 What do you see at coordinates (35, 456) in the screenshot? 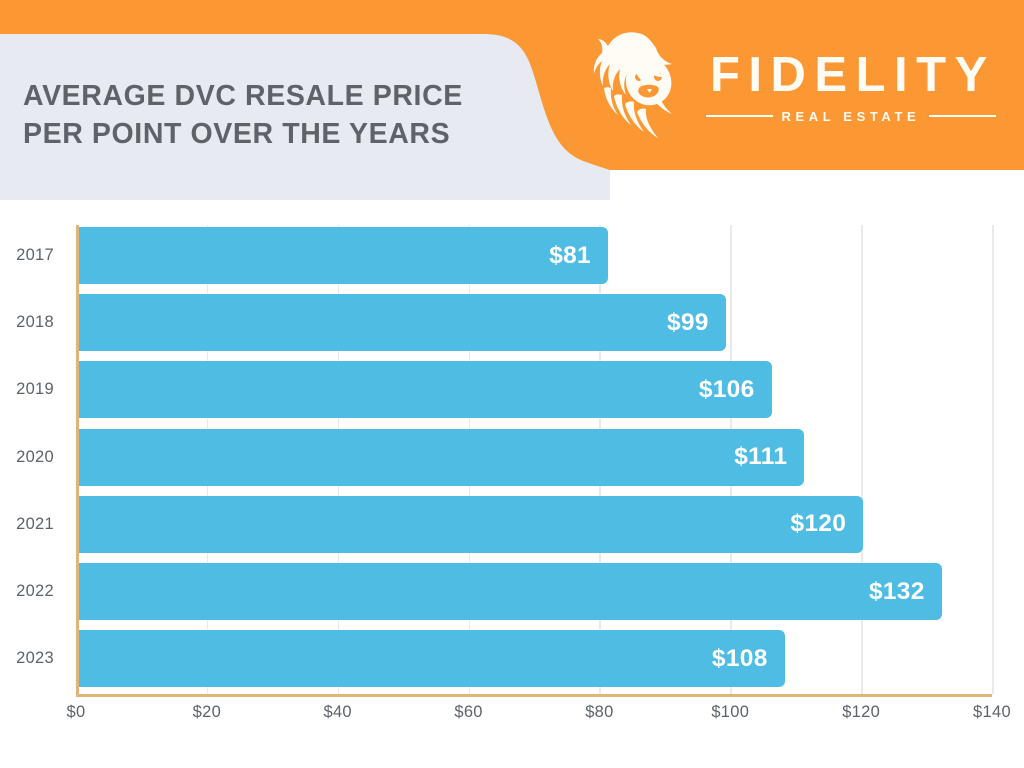
I see `y-axis-label-2020: 2020` at bounding box center [35, 456].